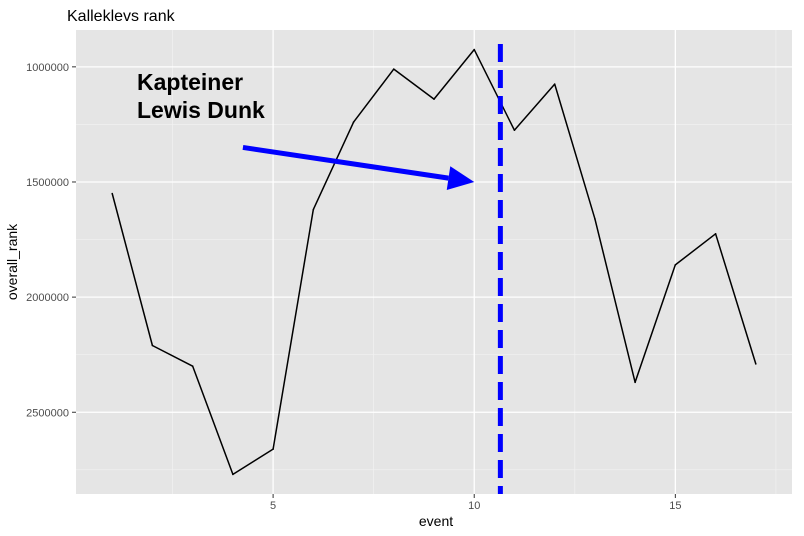 The height and width of the screenshot is (536, 804). I want to click on annotation-line-2: Lewis Dunk, so click(201, 110).